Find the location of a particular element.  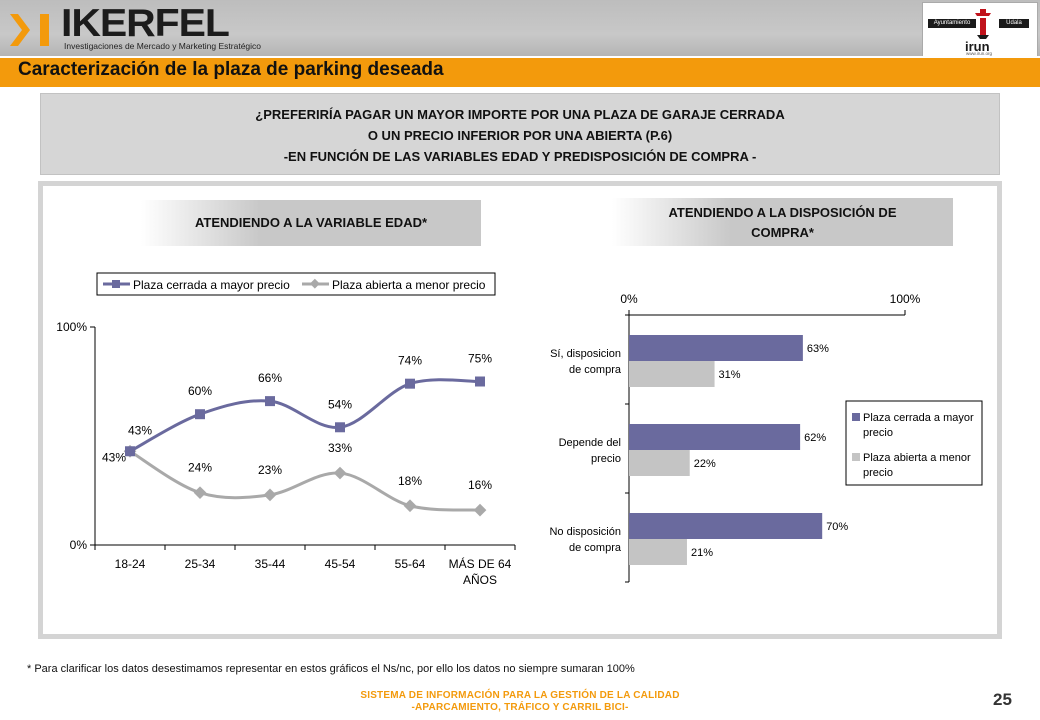

x-tick-label: MÁS DE 64 AÑOS is located at coordinates (480, 571).